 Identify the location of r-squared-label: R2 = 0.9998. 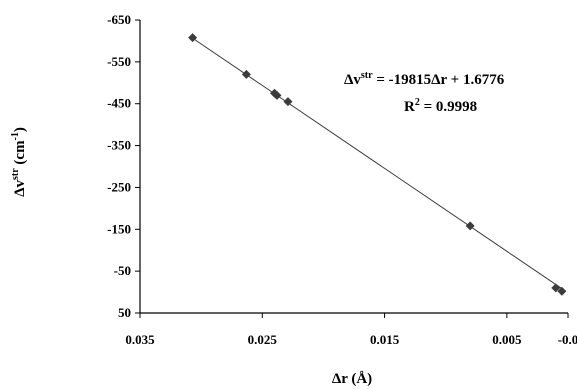
(440, 106).